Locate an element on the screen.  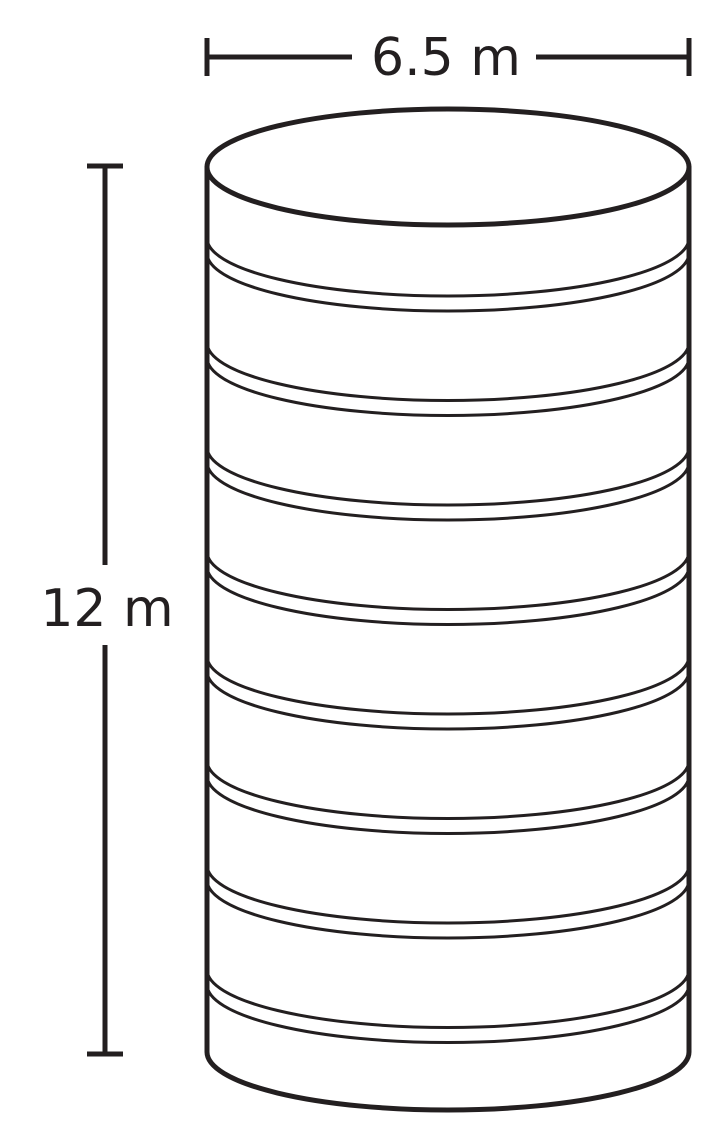
height-label: 12 m is located at coordinates (106, 609).